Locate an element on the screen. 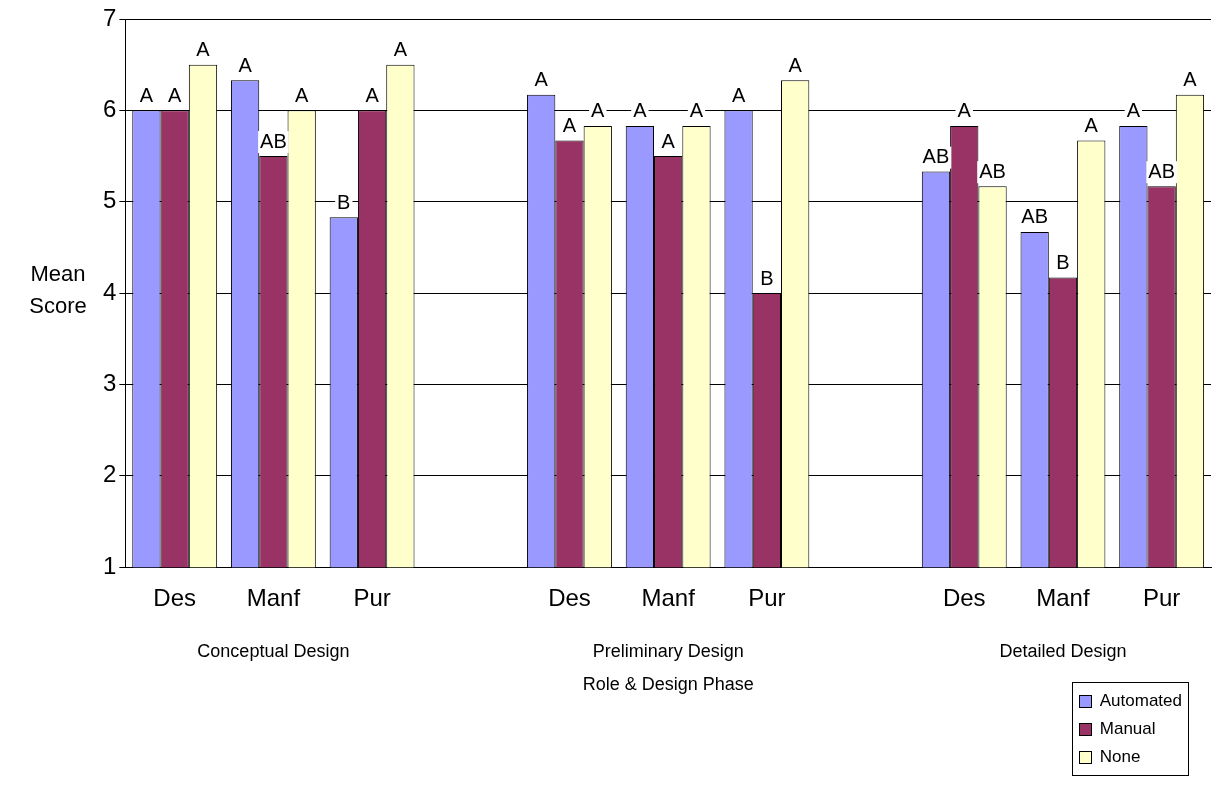  text: Preliminary Design is located at coordinates (668, 651).